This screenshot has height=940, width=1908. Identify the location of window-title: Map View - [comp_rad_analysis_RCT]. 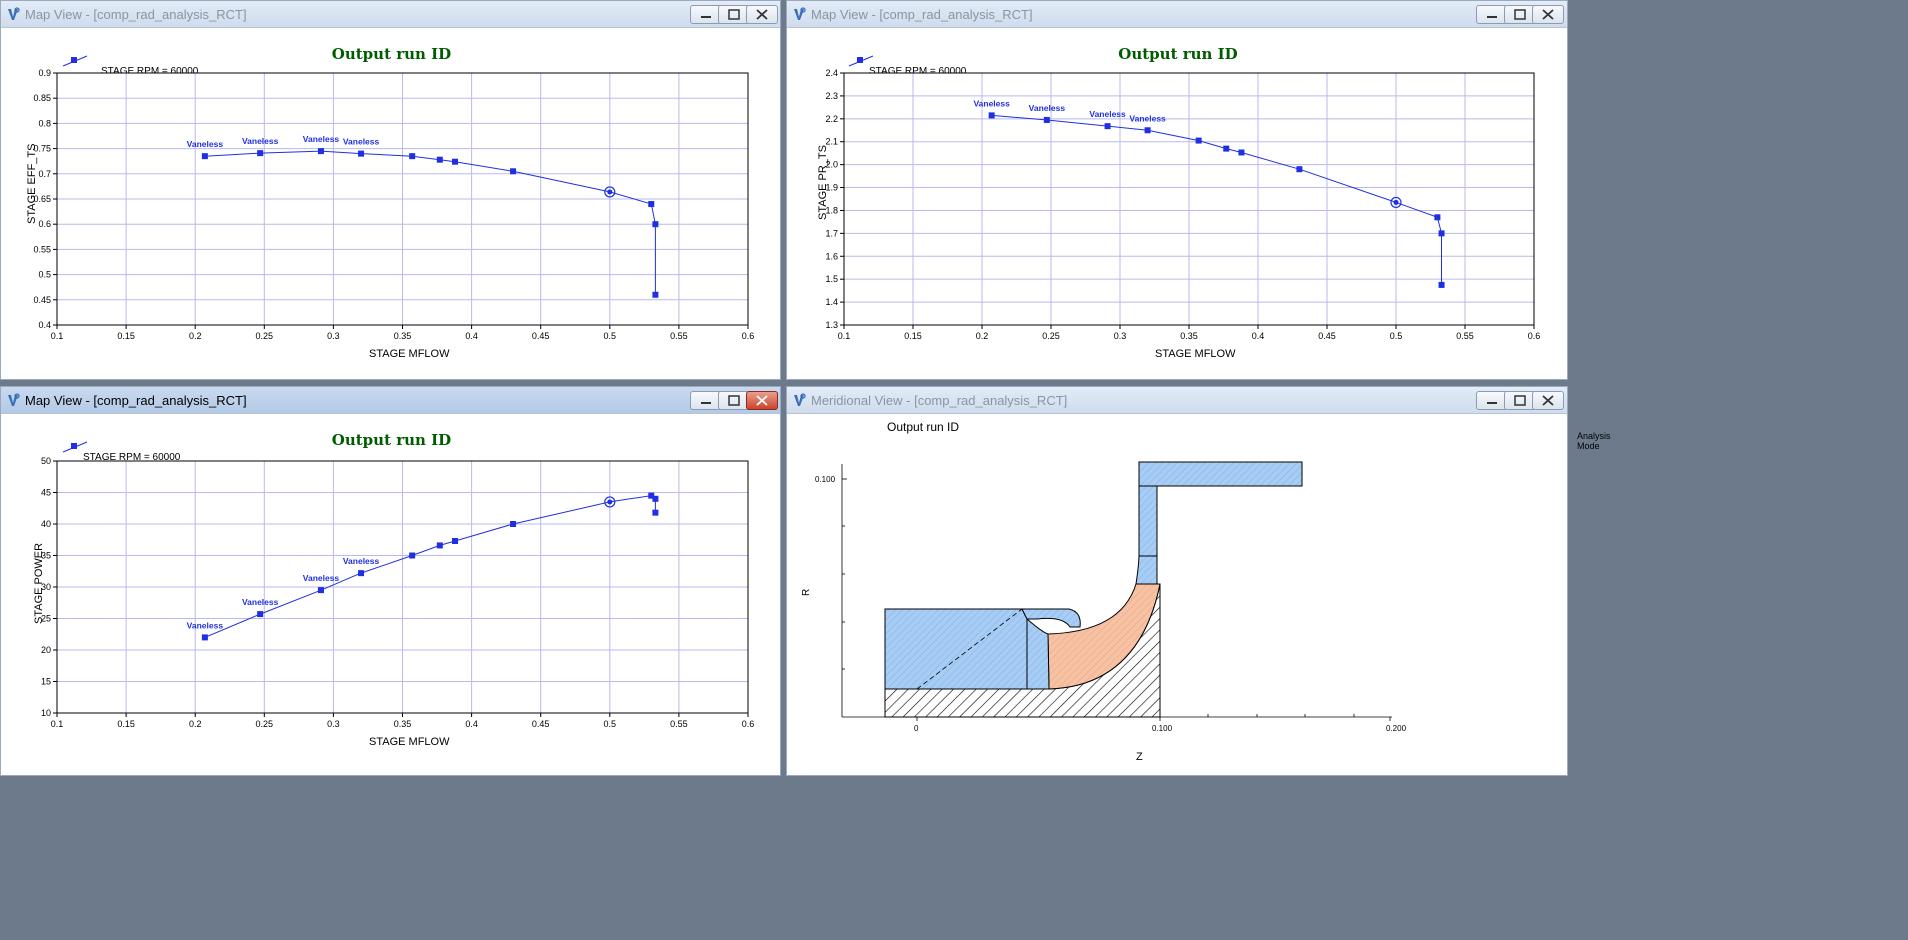
(136, 400).